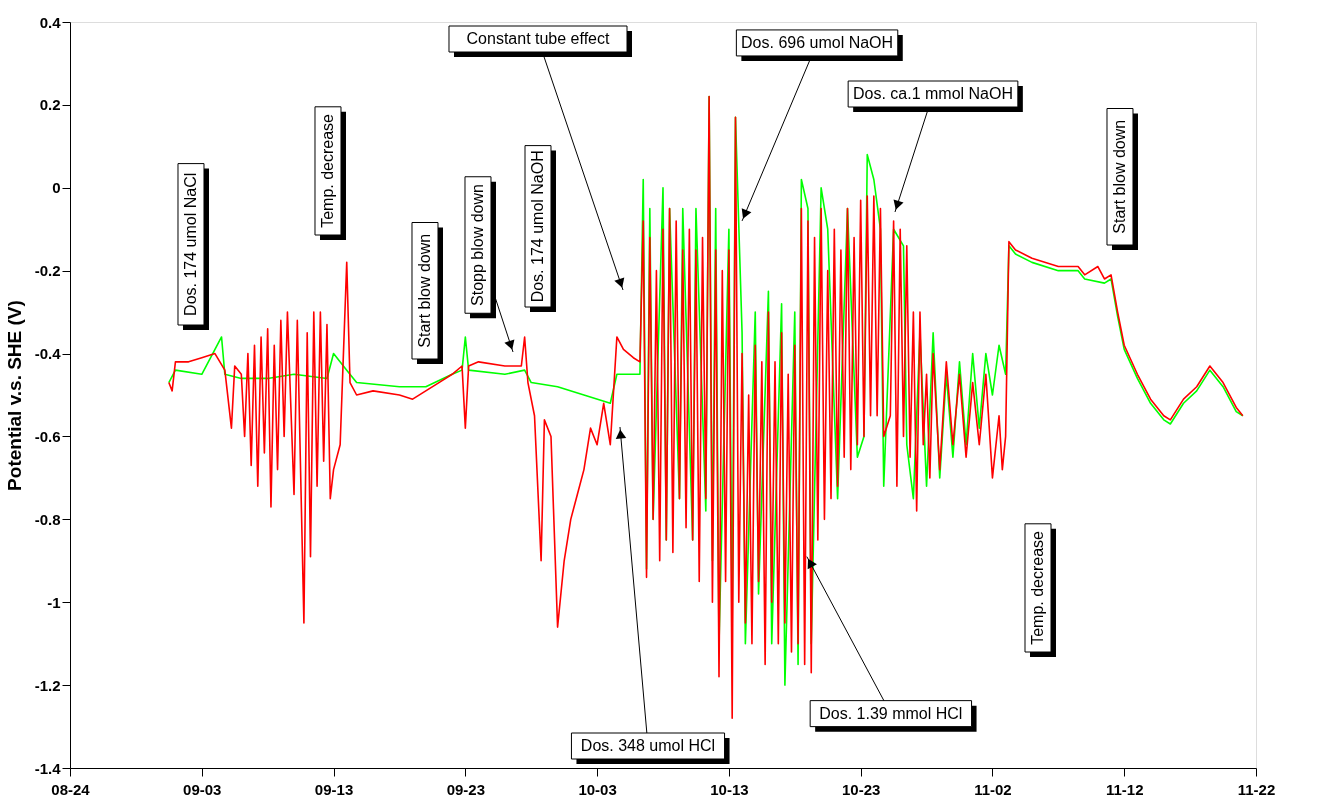 The height and width of the screenshot is (809, 1319). What do you see at coordinates (729, 789) in the screenshot?
I see `x-tick-label: 10-13` at bounding box center [729, 789].